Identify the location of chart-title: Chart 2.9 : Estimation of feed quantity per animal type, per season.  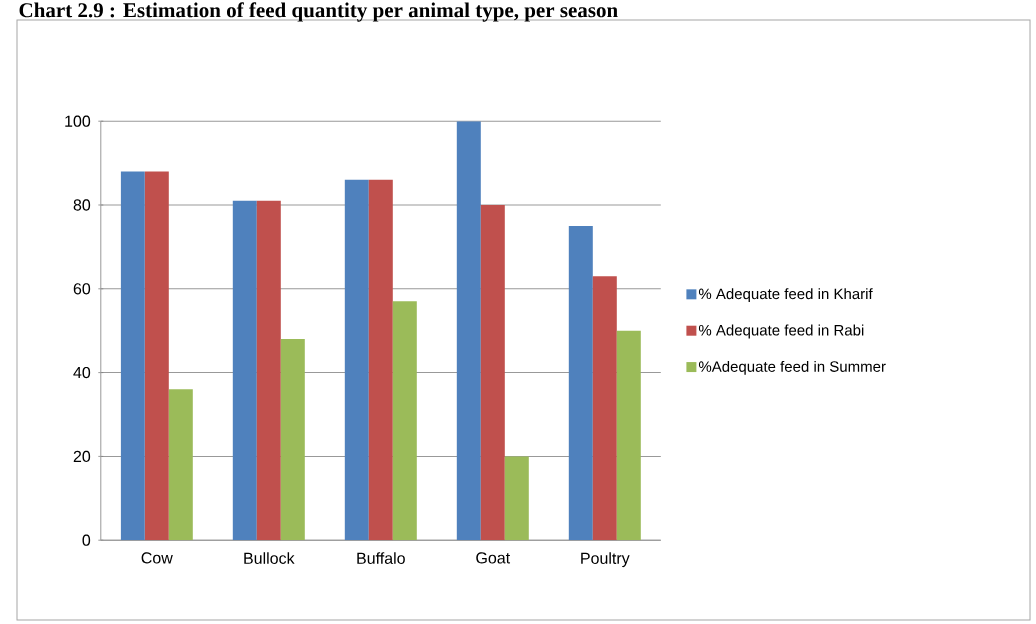
(318, 12).